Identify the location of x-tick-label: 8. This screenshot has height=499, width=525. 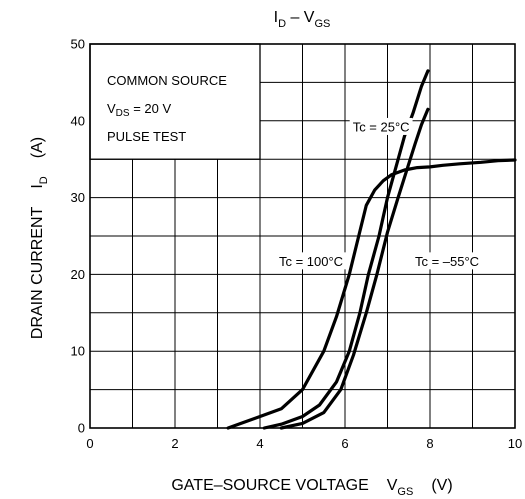
(429, 443).